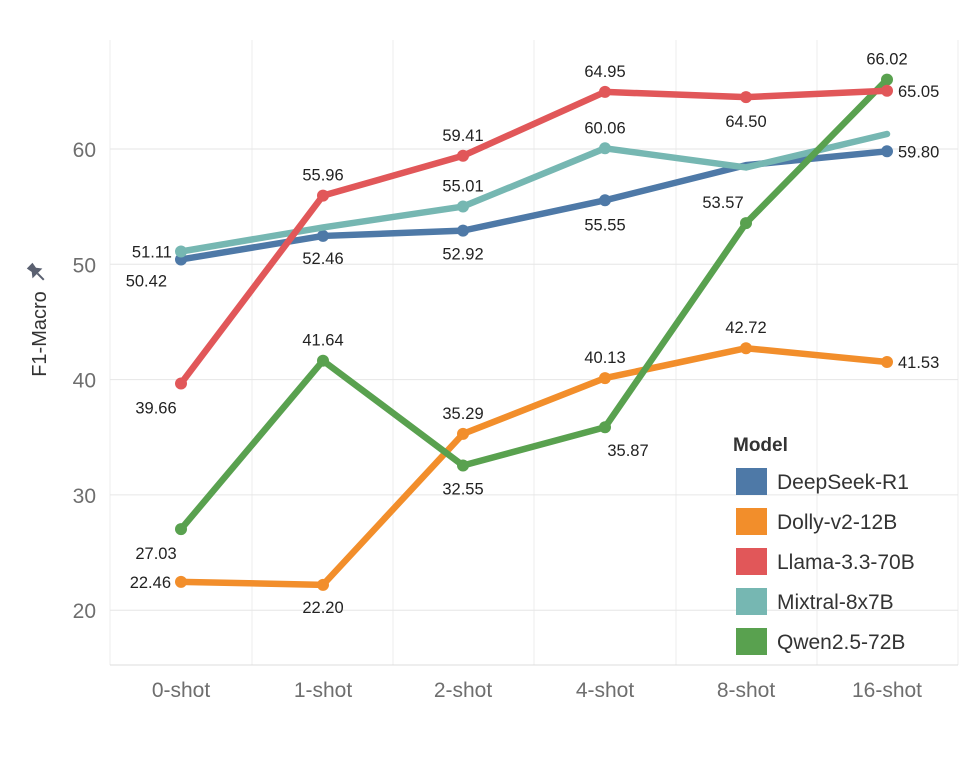 The width and height of the screenshot is (966, 760). What do you see at coordinates (462, 255) in the screenshot?
I see `data-label: 52.92` at bounding box center [462, 255].